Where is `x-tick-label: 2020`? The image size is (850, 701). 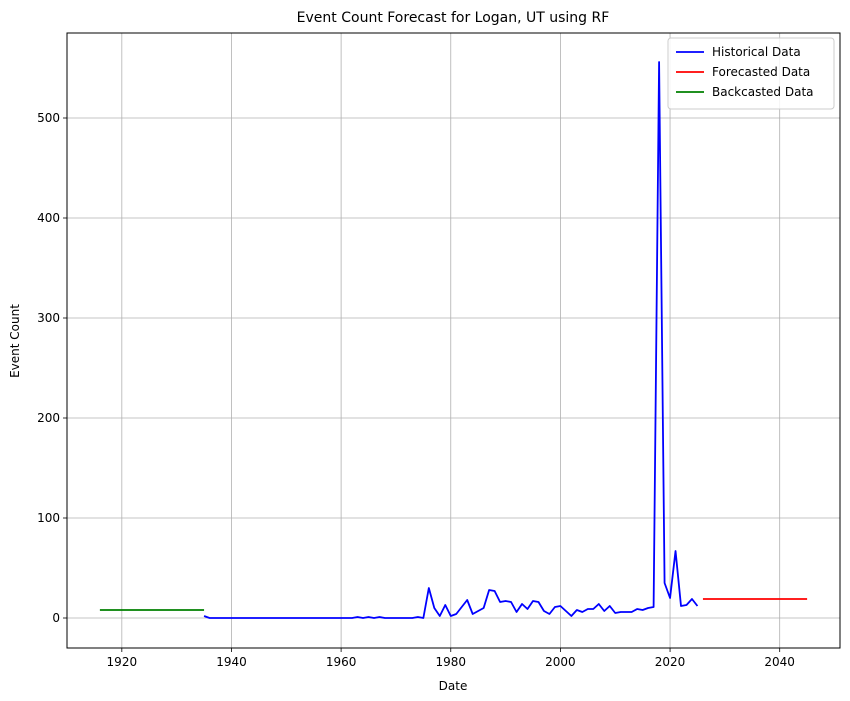 x-tick-label: 2020 is located at coordinates (670, 662).